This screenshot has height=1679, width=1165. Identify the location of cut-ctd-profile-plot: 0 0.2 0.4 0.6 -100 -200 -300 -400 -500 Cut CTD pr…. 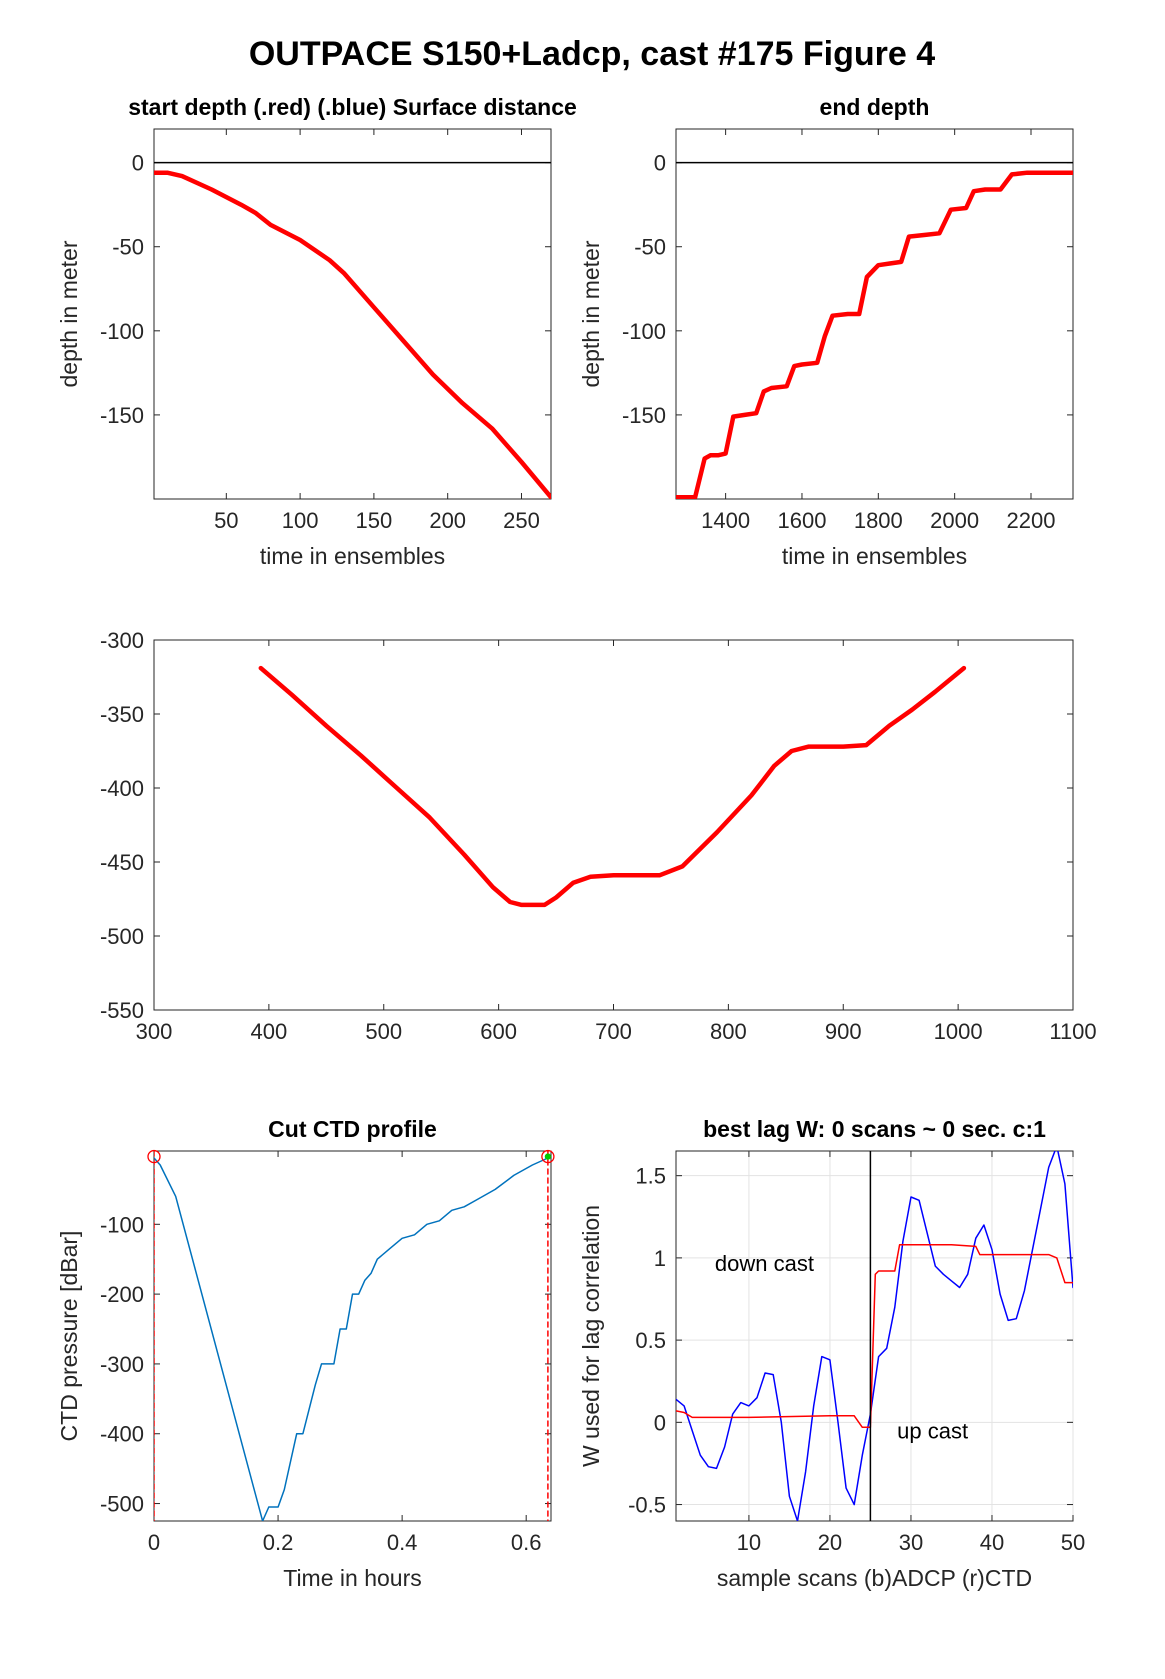
(305, 1353).